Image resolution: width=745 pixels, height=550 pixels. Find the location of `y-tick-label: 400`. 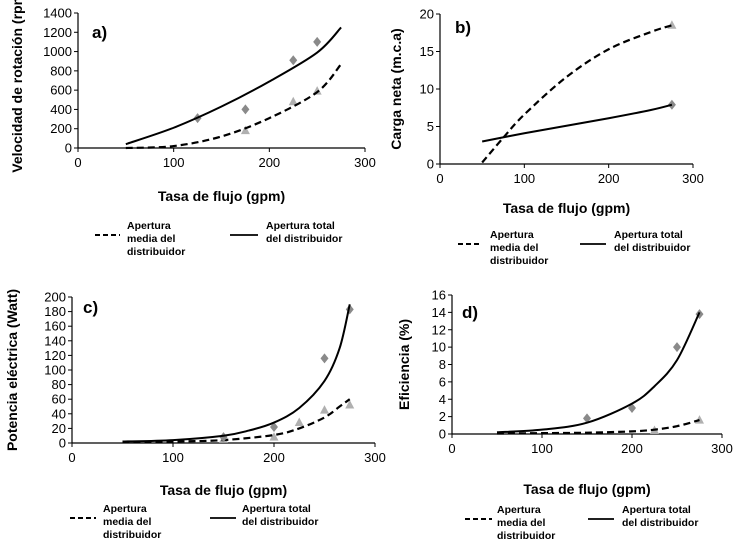

y-tick-label: 400 is located at coordinates (61, 109).